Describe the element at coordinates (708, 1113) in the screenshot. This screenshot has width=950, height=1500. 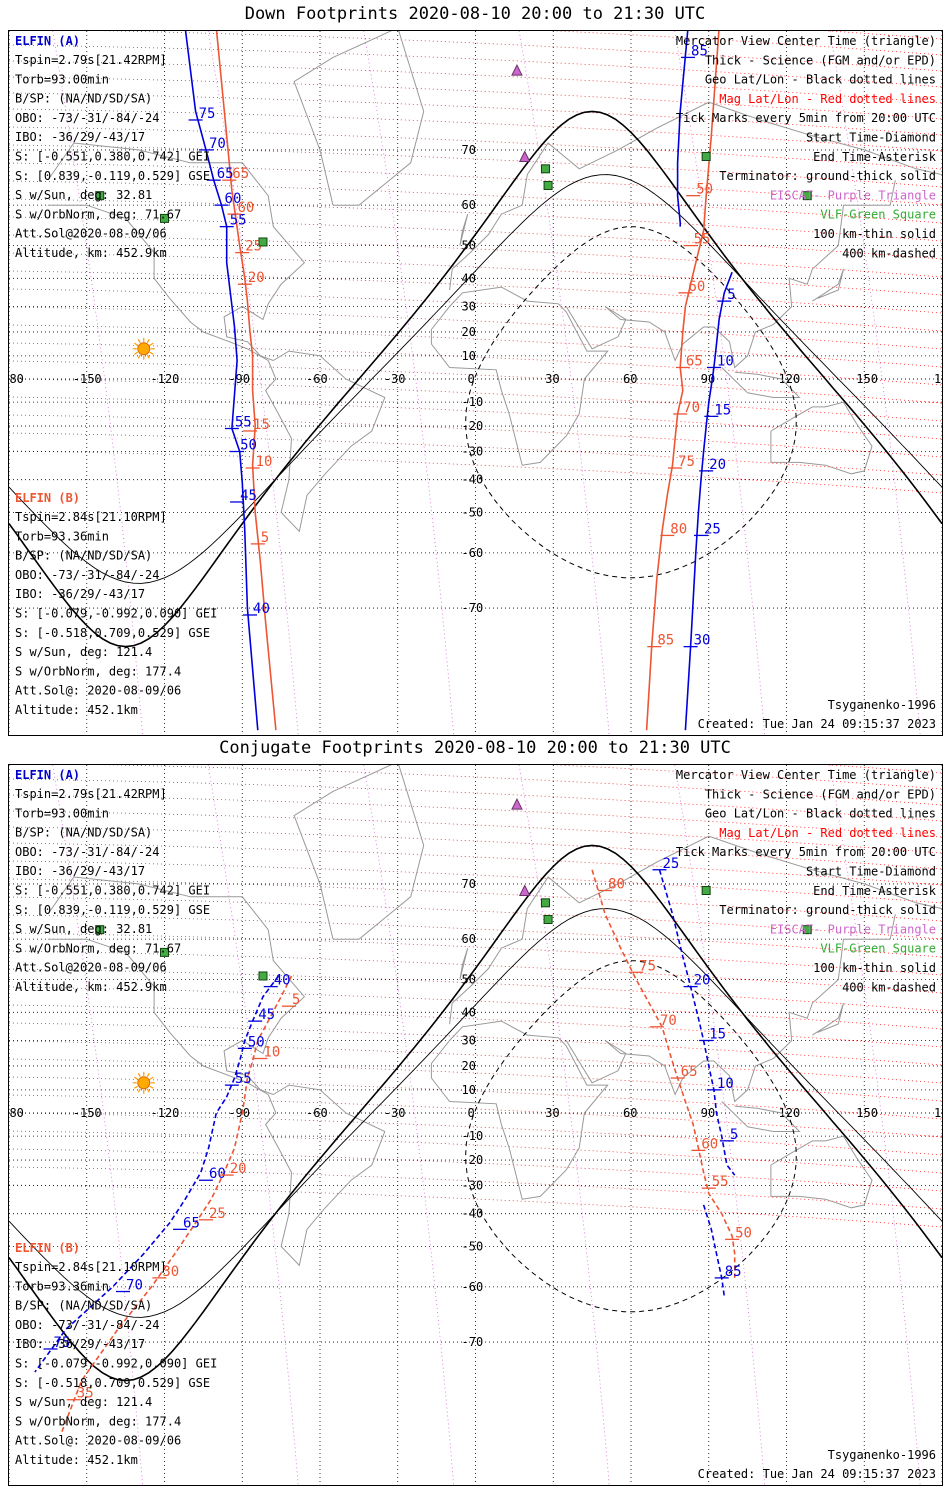
I see `lon-tick-label: 90` at that location.